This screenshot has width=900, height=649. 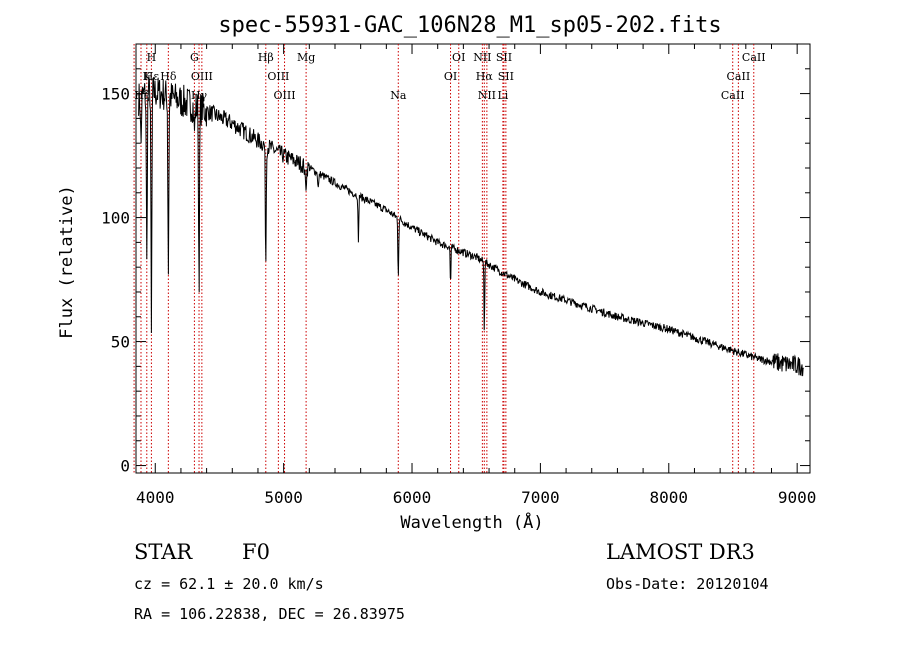 I want to click on line-label-li: Li, so click(x=502, y=95).